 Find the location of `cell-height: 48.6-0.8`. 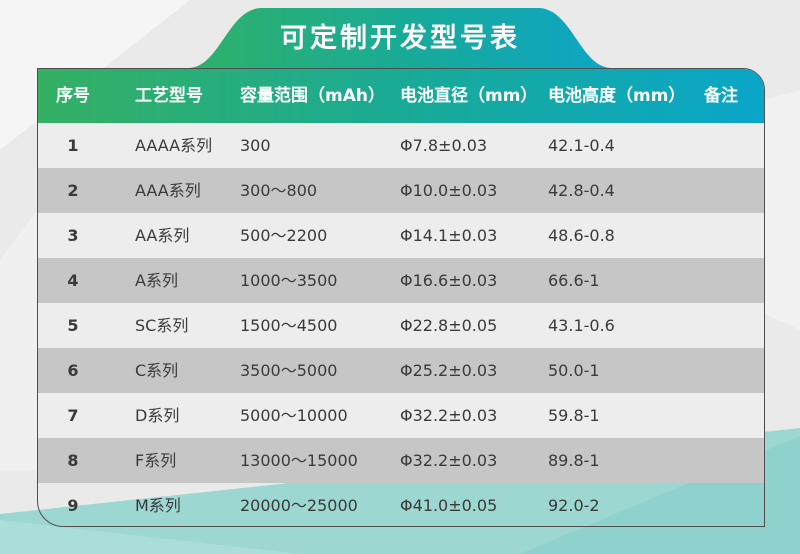

cell-height: 48.6-0.8 is located at coordinates (581, 235).